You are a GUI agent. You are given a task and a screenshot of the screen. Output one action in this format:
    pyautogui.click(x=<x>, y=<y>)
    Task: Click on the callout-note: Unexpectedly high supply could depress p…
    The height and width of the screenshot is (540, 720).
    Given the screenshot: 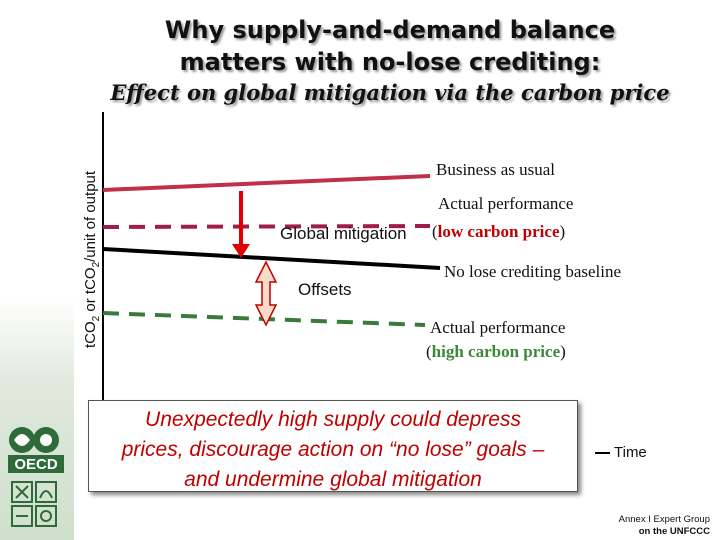 What is the action you would take?
    pyautogui.click(x=333, y=446)
    